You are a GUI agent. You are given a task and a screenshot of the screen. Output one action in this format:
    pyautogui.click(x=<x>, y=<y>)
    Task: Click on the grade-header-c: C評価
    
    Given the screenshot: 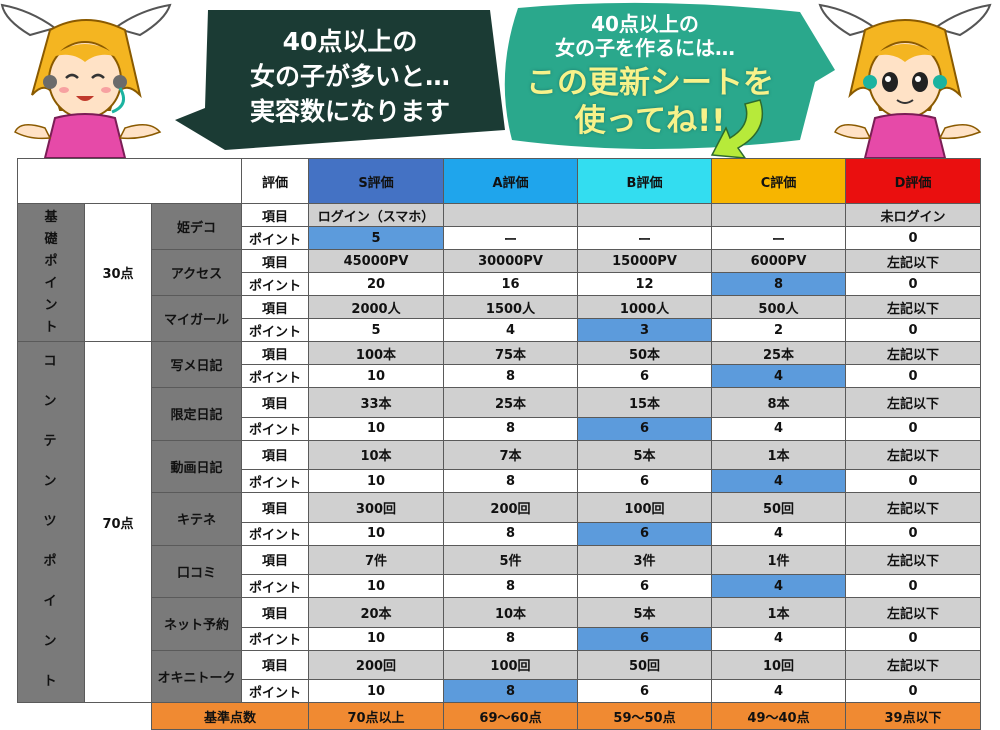 What is the action you would take?
    pyautogui.click(x=778, y=181)
    